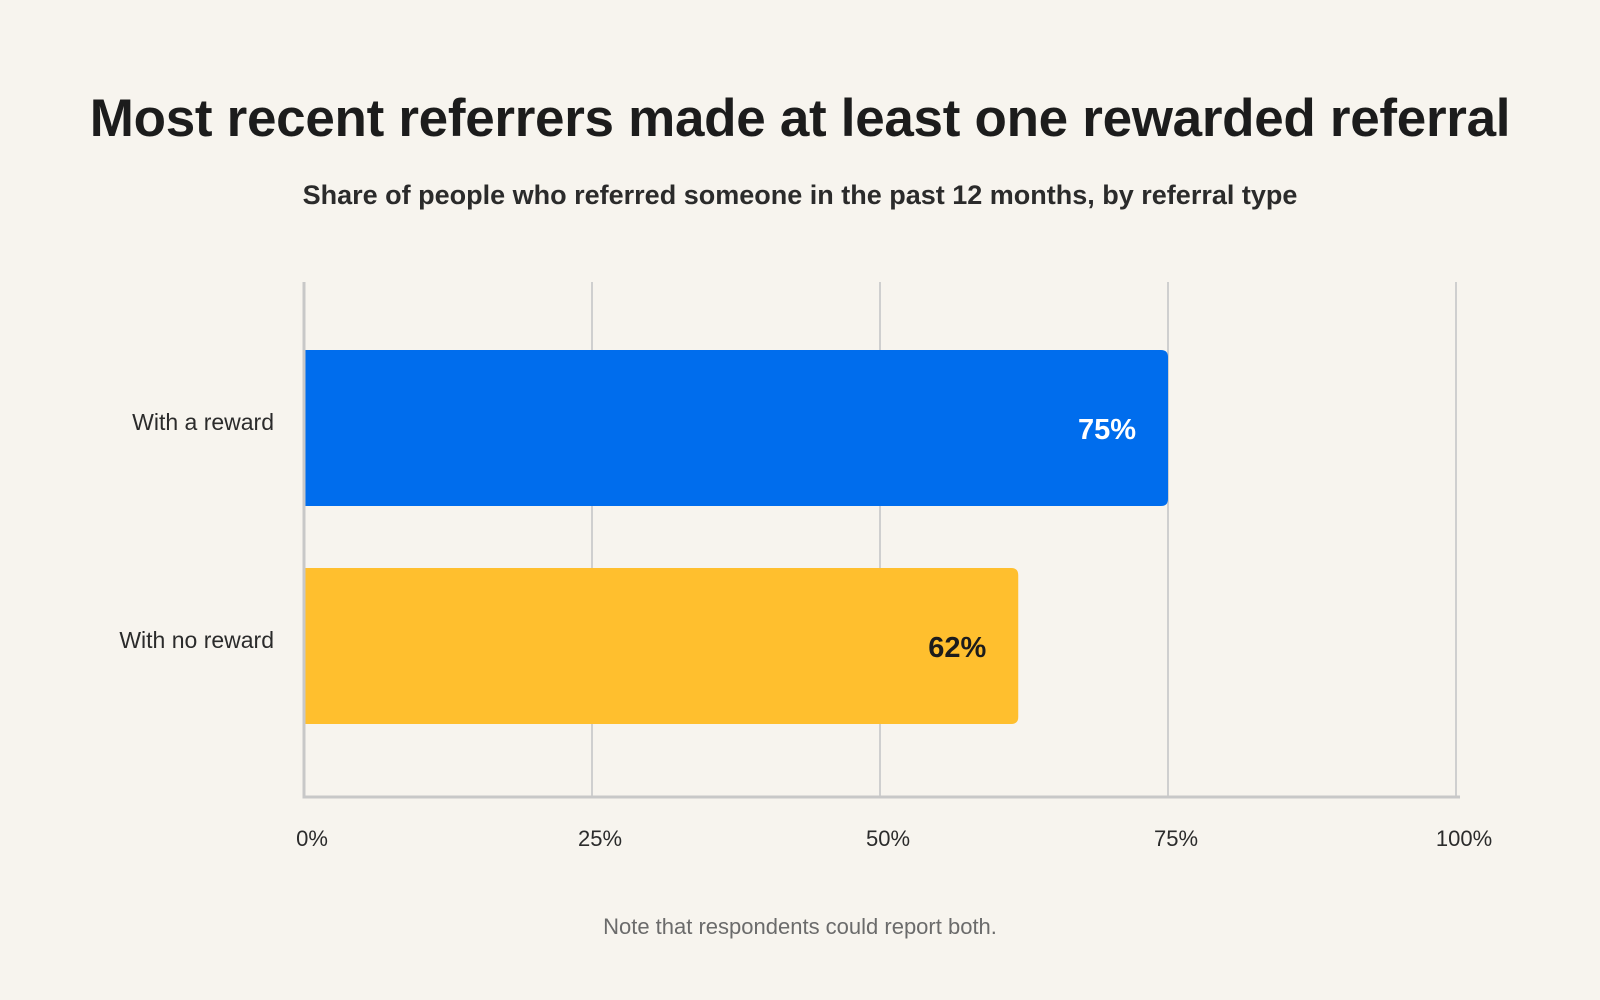 Image resolution: width=1600 pixels, height=1000 pixels. I want to click on bar-with-a-reward, so click(736, 428).